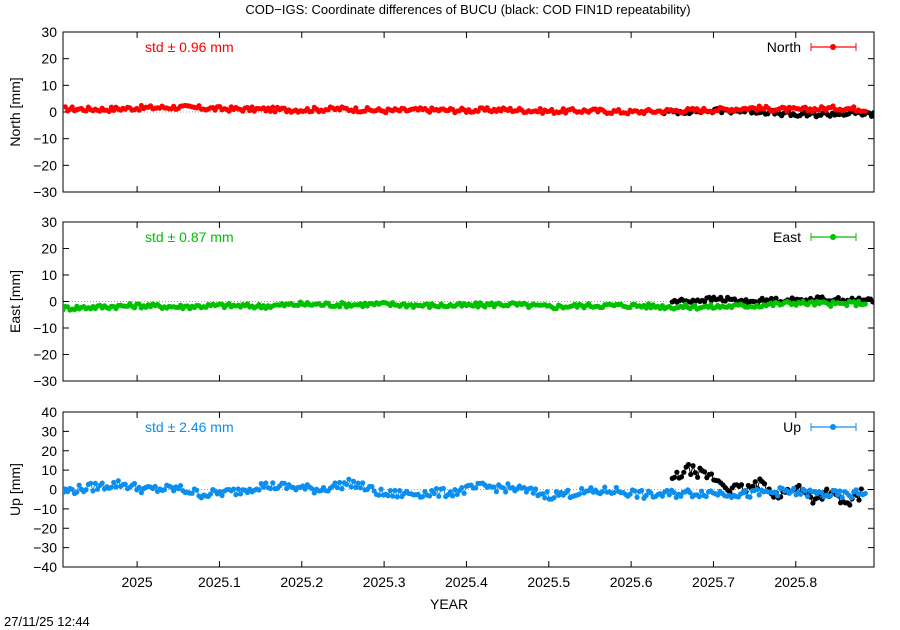 This screenshot has width=900, height=630. I want to click on east-ytick-label: −20, so click(45, 355).